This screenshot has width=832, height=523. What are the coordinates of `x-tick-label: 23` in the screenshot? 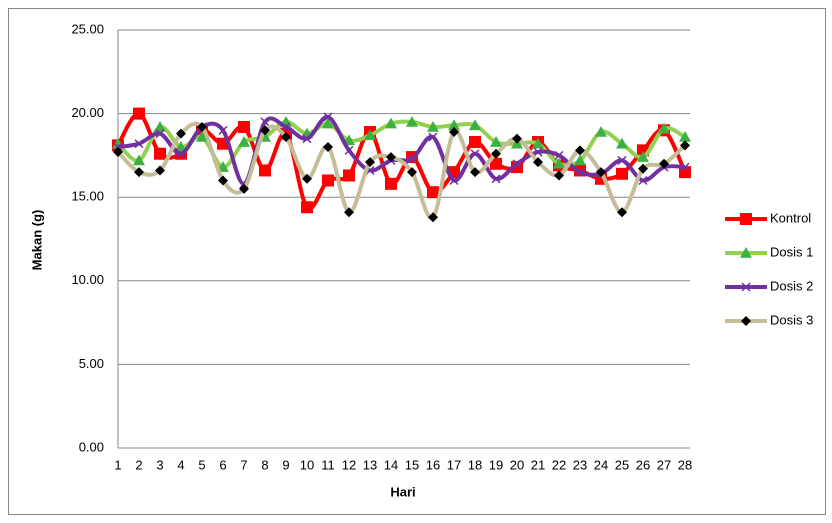 It's located at (580, 464).